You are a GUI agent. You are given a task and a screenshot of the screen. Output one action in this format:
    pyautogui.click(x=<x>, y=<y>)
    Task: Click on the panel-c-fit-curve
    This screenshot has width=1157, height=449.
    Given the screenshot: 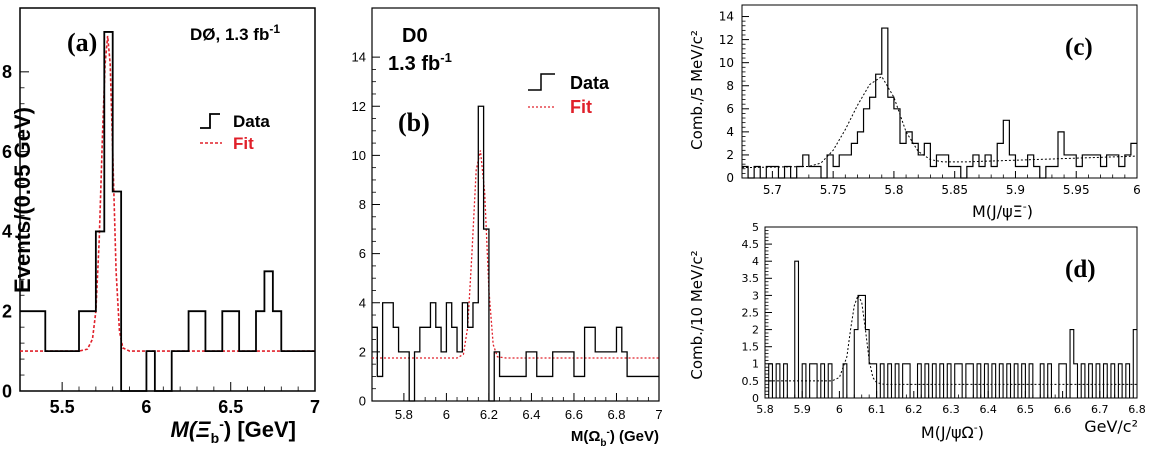 What is the action you would take?
    pyautogui.click(x=939, y=122)
    